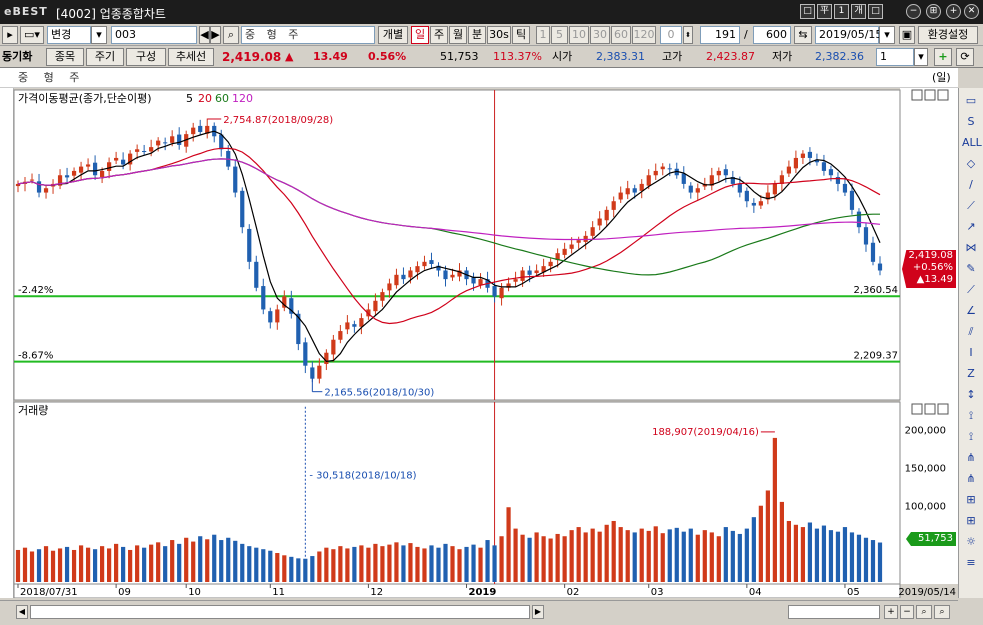 The width and height of the screenshot is (983, 625). I want to click on period-minute-button: 분, so click(477, 35).